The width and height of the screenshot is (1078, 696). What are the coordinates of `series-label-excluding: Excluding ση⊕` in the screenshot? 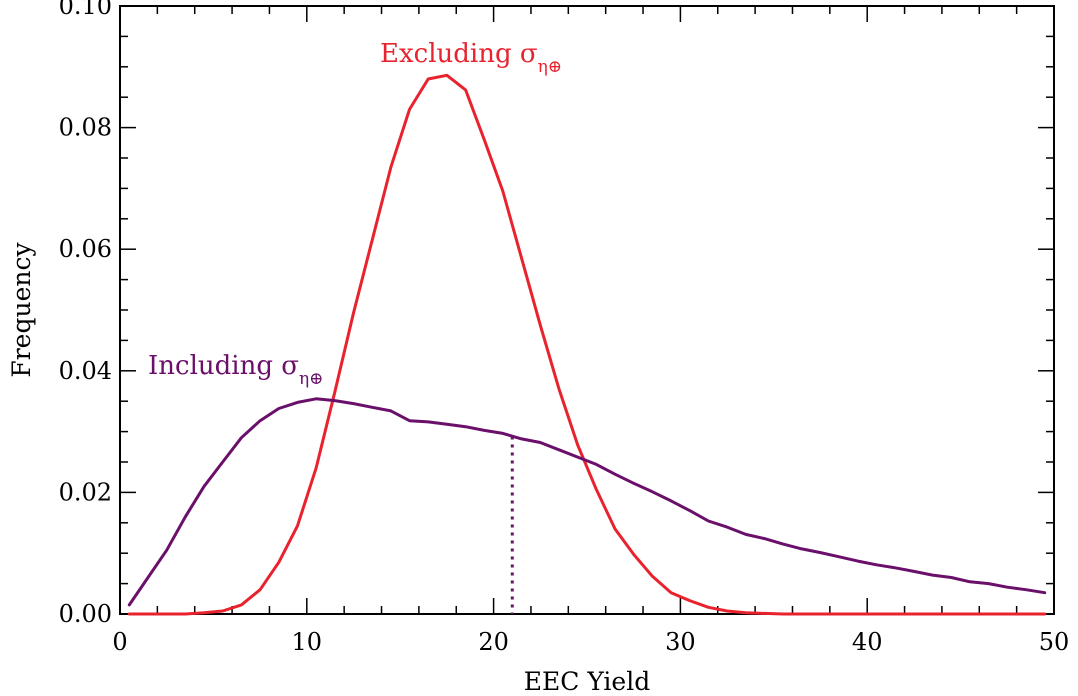 It's located at (471, 58).